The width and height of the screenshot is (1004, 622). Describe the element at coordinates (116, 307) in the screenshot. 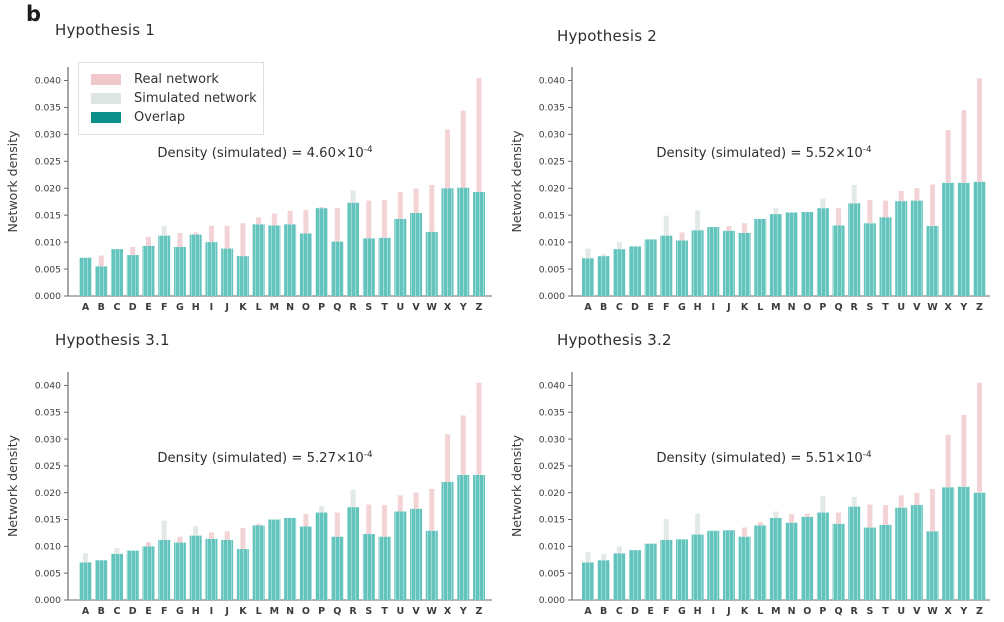

I see `x-tick-label-C: C` at that location.